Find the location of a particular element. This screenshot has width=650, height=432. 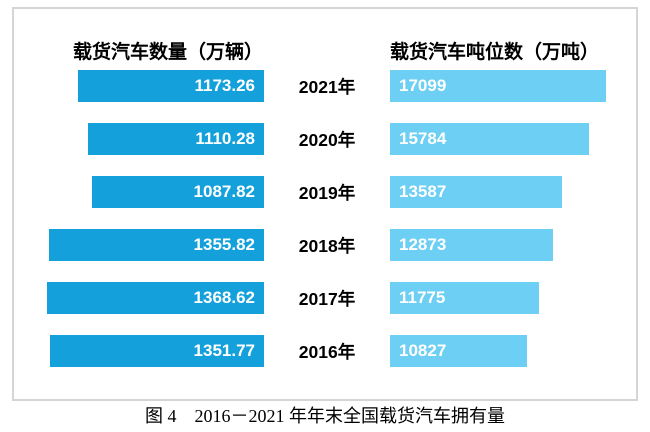

left-bar-2020: 1110.28 is located at coordinates (176, 139).